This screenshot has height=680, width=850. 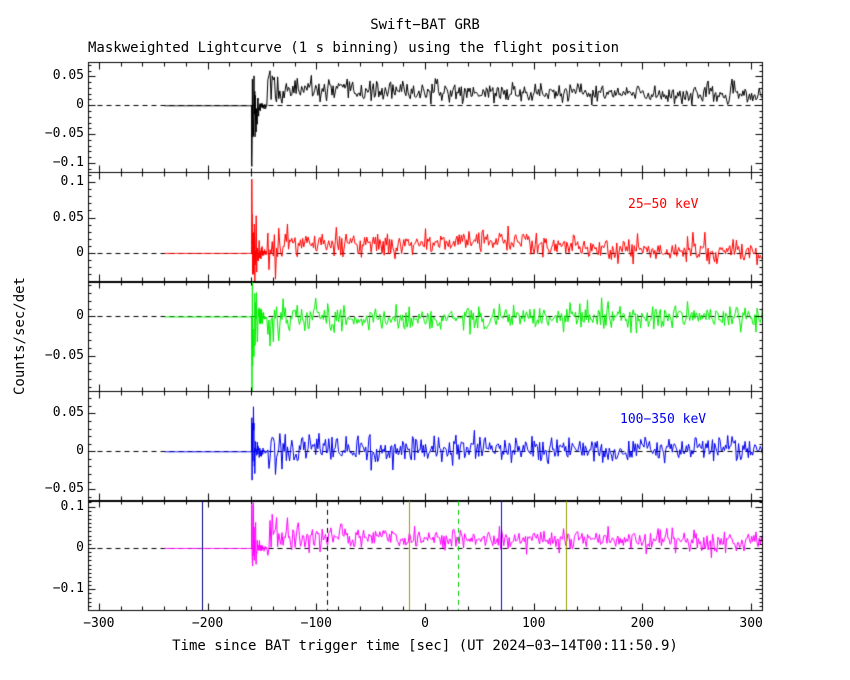 I want to click on x-tick-label: 100, so click(x=533, y=623).